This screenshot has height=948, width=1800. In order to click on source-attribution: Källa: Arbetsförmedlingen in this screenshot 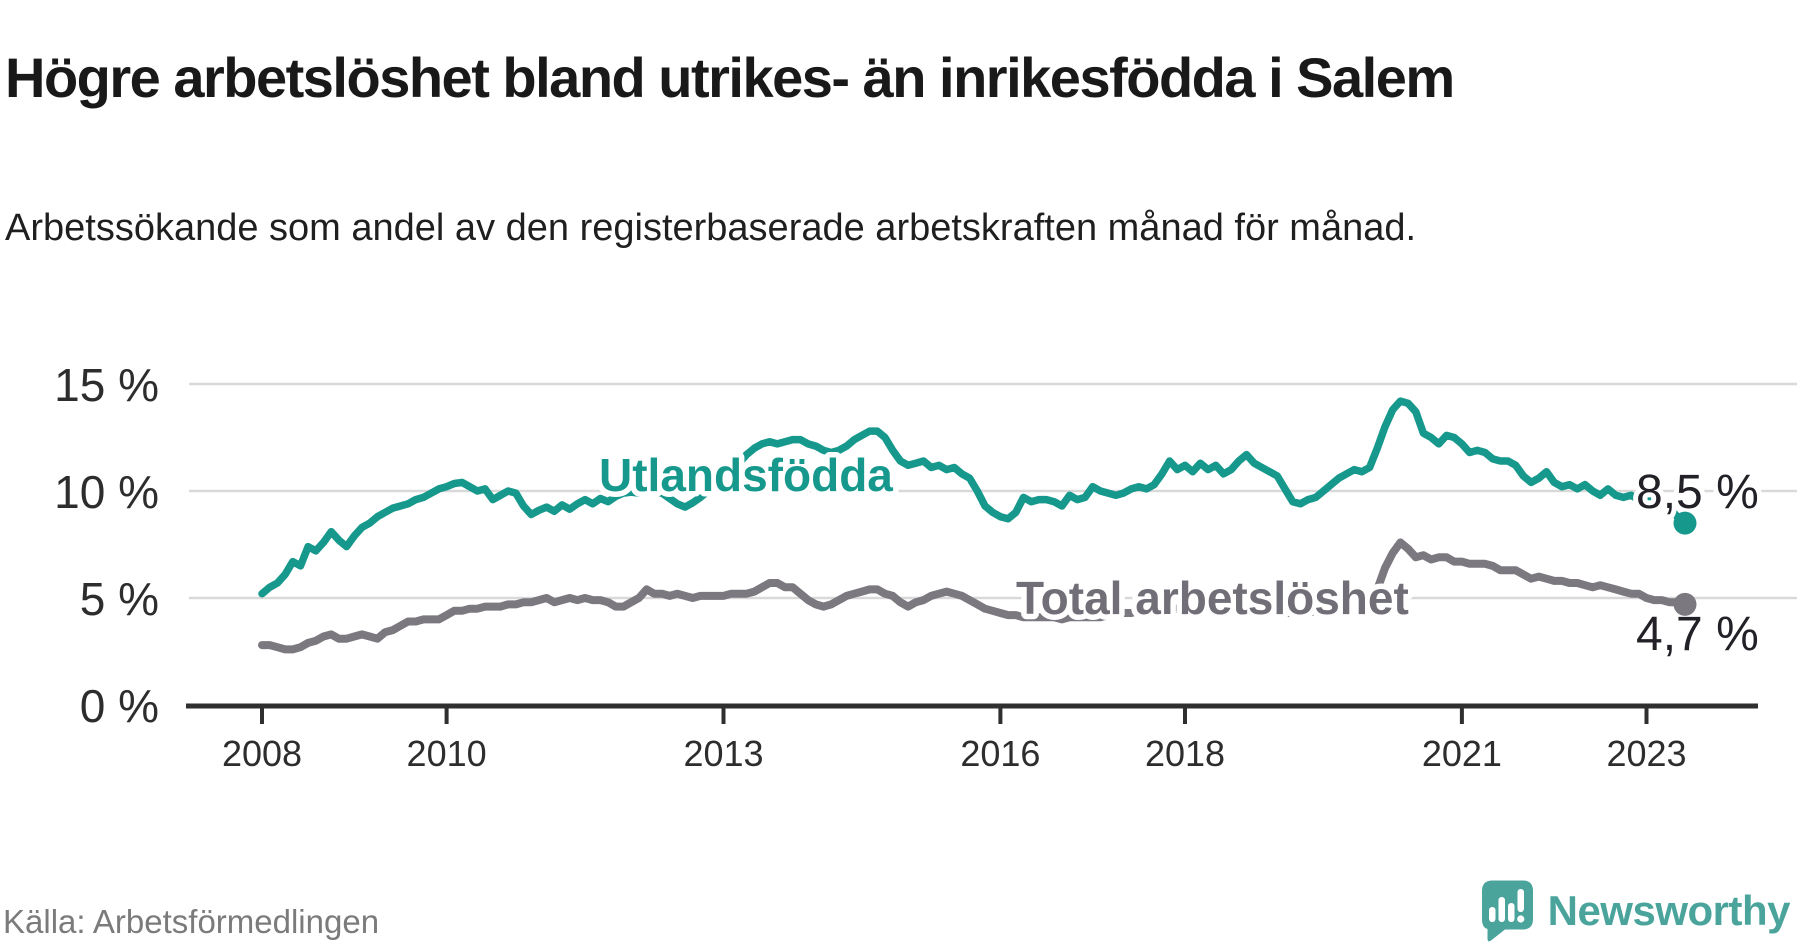, I will do `click(191, 921)`.